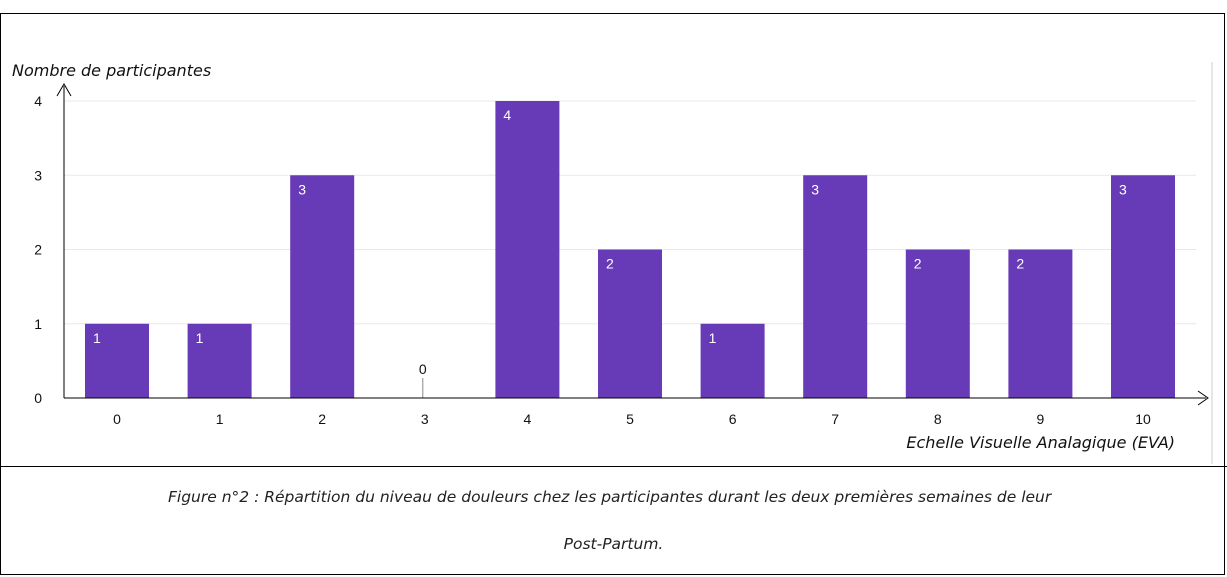 The width and height of the screenshot is (1227, 577). What do you see at coordinates (64, 90) in the screenshot?
I see `y-axis-arrow` at bounding box center [64, 90].